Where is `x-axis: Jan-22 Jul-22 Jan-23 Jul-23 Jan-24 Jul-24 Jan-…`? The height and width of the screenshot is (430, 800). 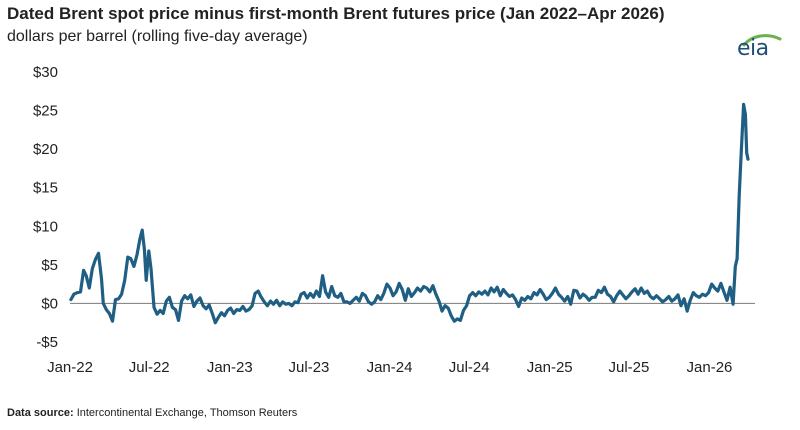
x-axis: Jan-22 Jul-22 Jan-23 Jul-23 Jan-24 Jul-24 Jan-… is located at coordinates (389, 367).